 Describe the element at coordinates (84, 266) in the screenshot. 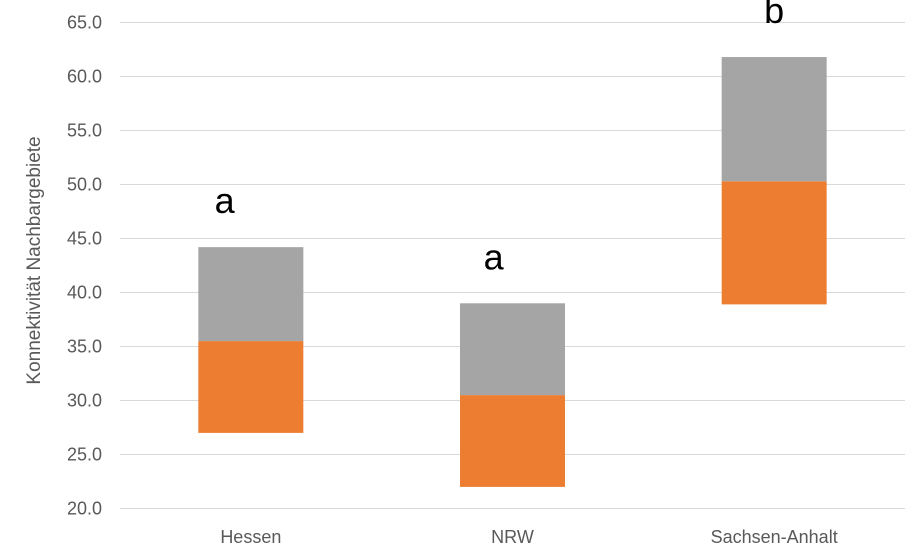

I see `y-axis-ticks: 20.0 25.0 30.0 35.0 40.0 45.0 50.0 55.0 60.0 65.0` at that location.